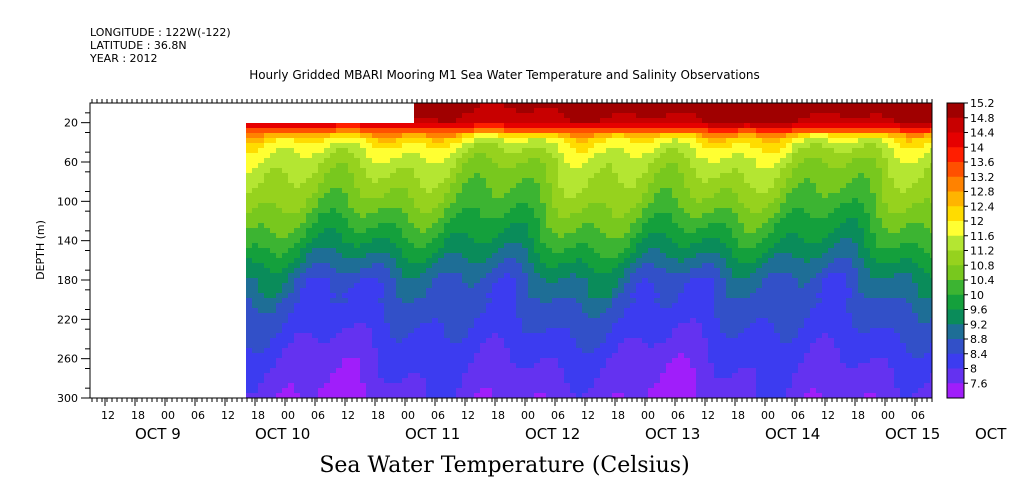 The width and height of the screenshot is (1009, 504). I want to click on y-tick-label: 220, so click(67, 319).